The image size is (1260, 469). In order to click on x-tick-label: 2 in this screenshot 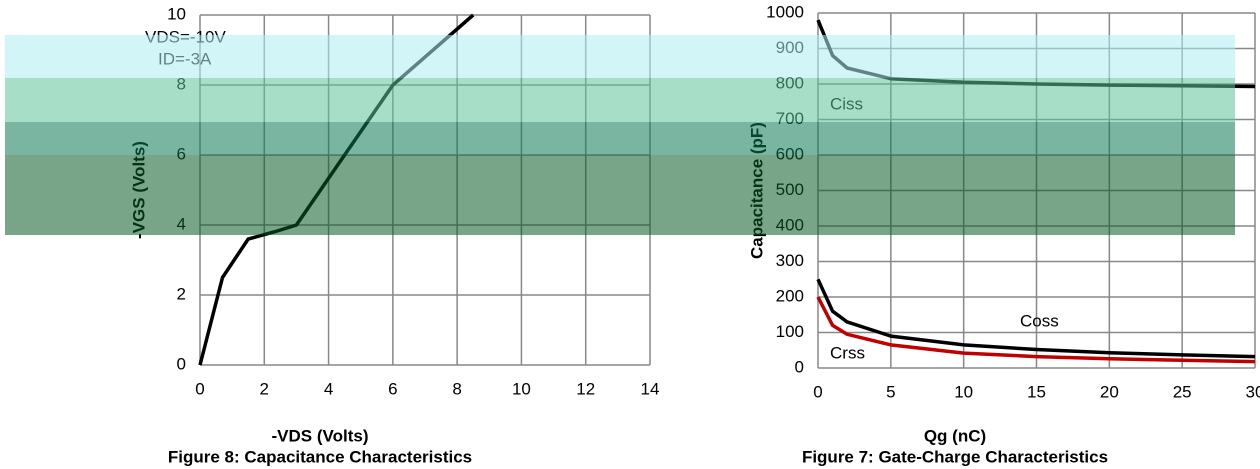, I will do `click(264, 388)`.